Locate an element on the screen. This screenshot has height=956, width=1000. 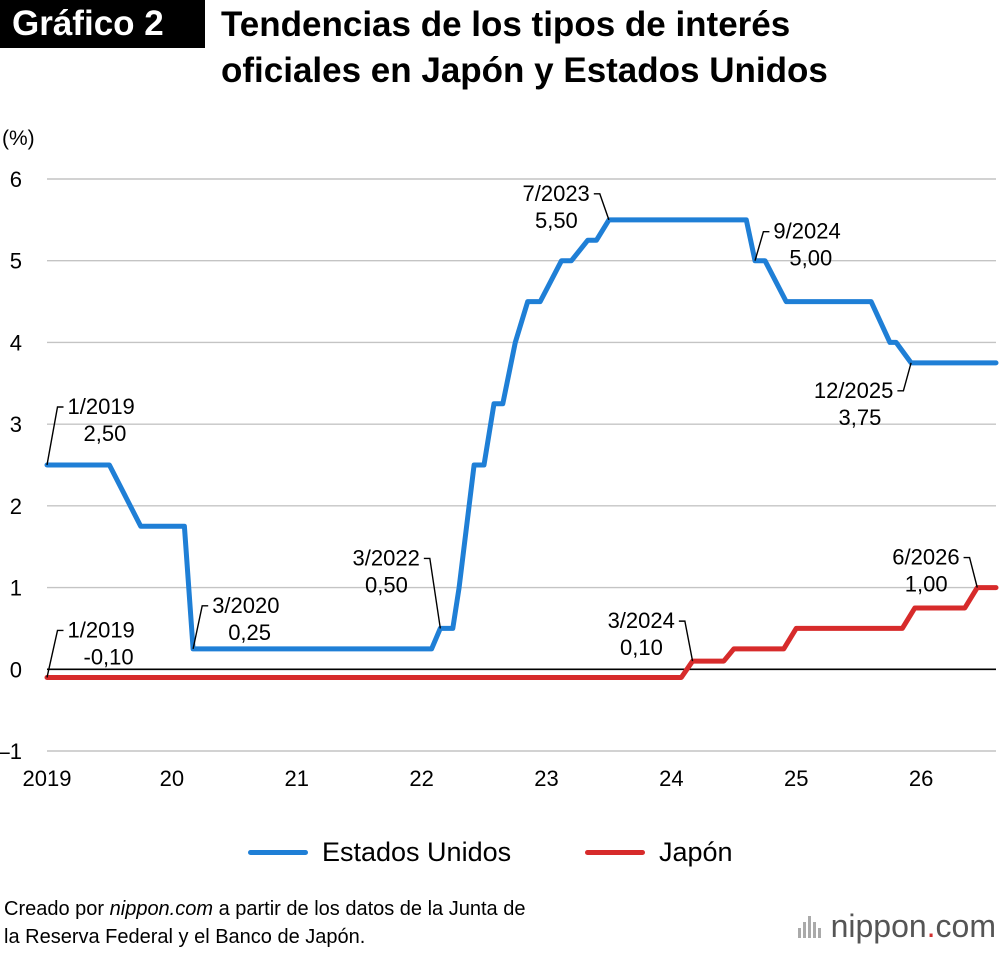
legend-swatch-jp is located at coordinates (615, 852).